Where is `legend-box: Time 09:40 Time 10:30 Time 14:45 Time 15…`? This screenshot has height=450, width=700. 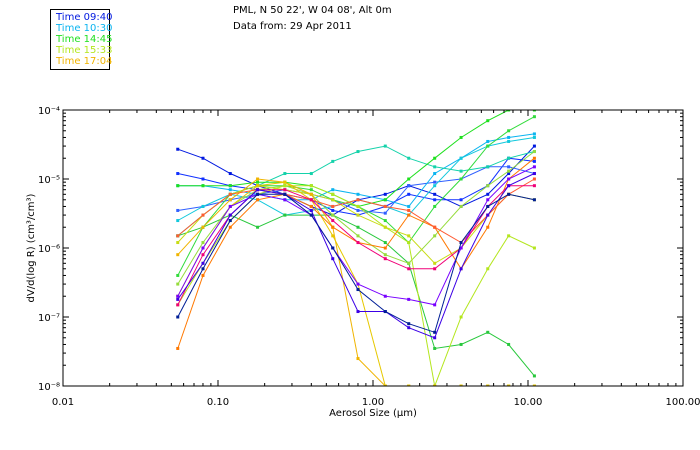
legend-box: Time 09:40 Time 10:30 Time 14:45 Time 15… is located at coordinates (81, 39).